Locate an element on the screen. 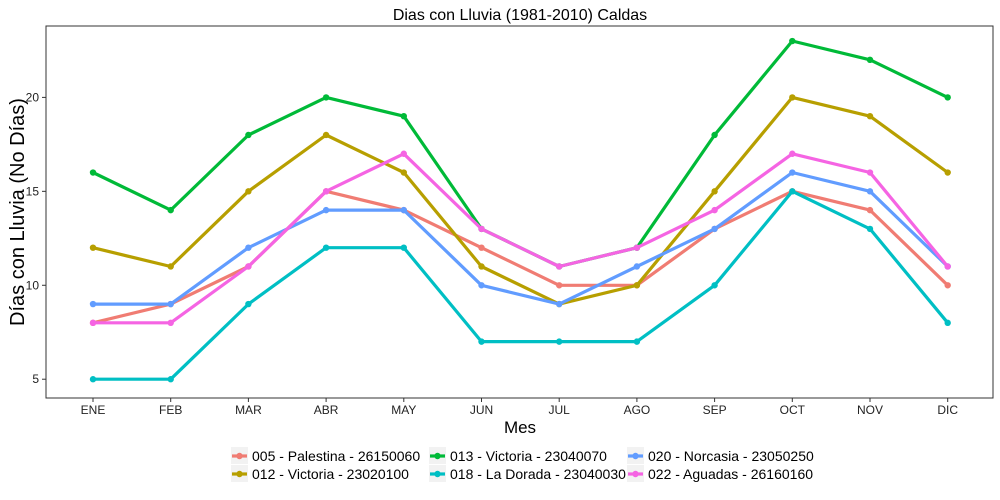  legend-item: 020 - Norcasia - 23050250 is located at coordinates (720, 455).